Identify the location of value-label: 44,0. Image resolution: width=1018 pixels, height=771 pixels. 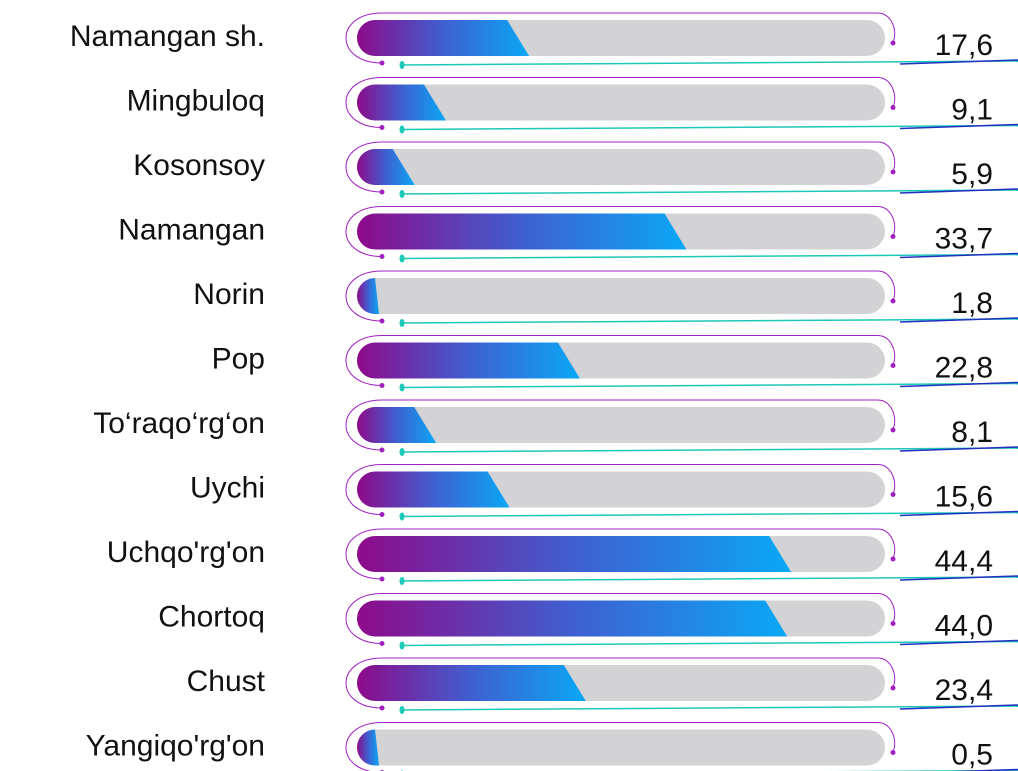
(964, 625).